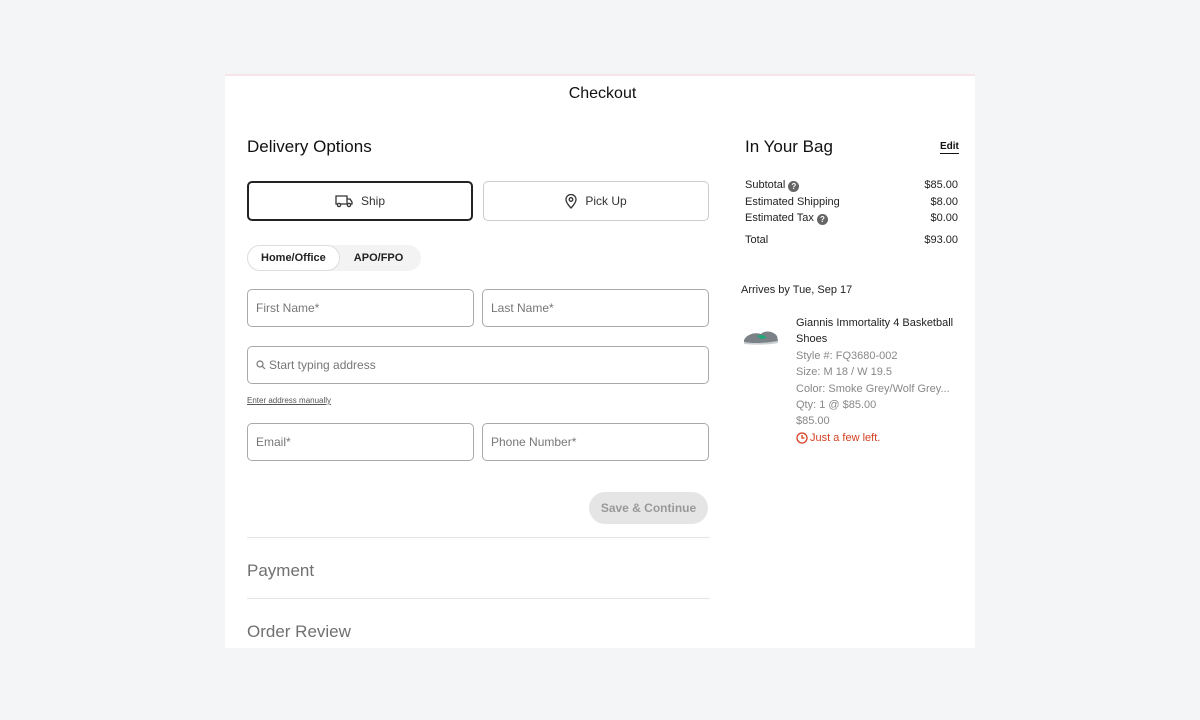 The image size is (1200, 720). I want to click on subtotal-value: $85.00, so click(941, 185).